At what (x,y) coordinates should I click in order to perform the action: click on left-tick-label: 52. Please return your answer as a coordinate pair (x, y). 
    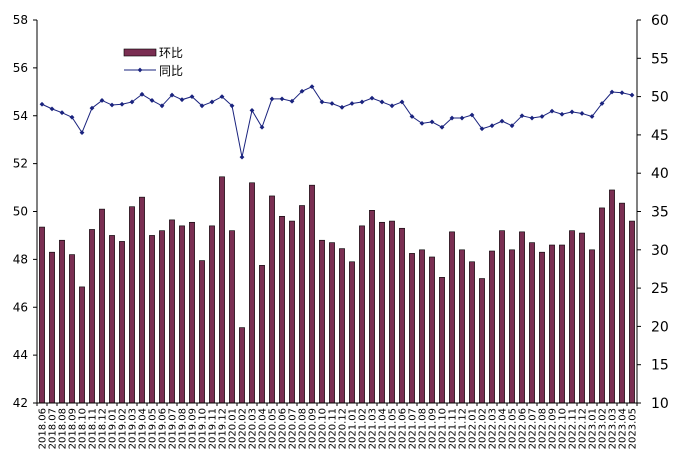
    Looking at the image, I should click on (20, 164).